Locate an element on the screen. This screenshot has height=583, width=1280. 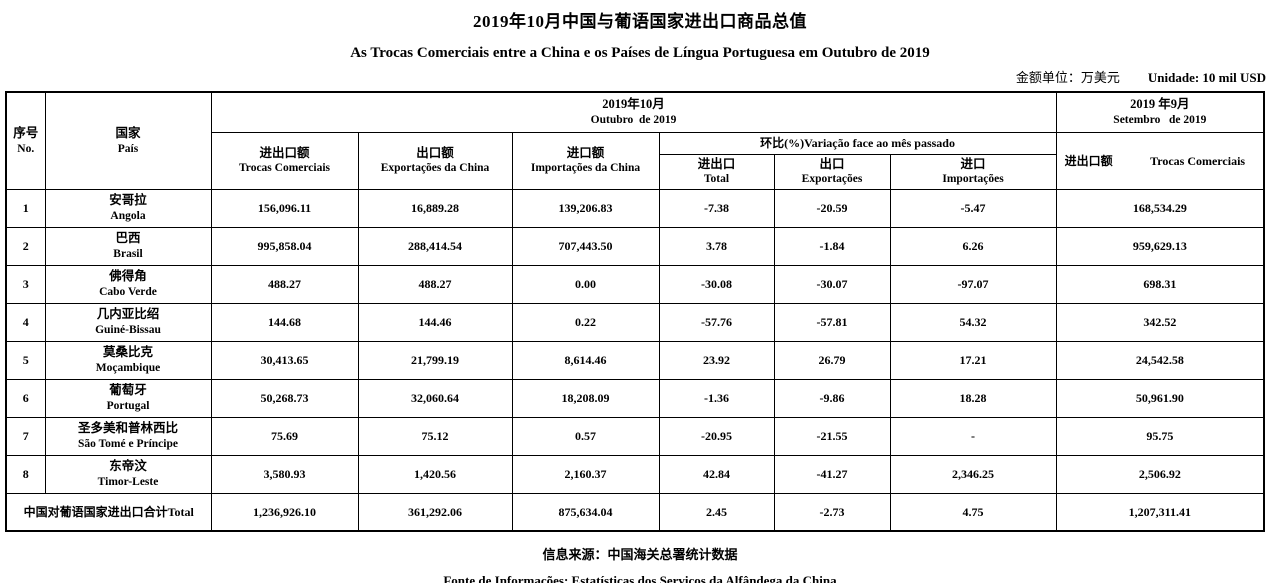
col-header-no-zh: 序号 is located at coordinates (26, 132).